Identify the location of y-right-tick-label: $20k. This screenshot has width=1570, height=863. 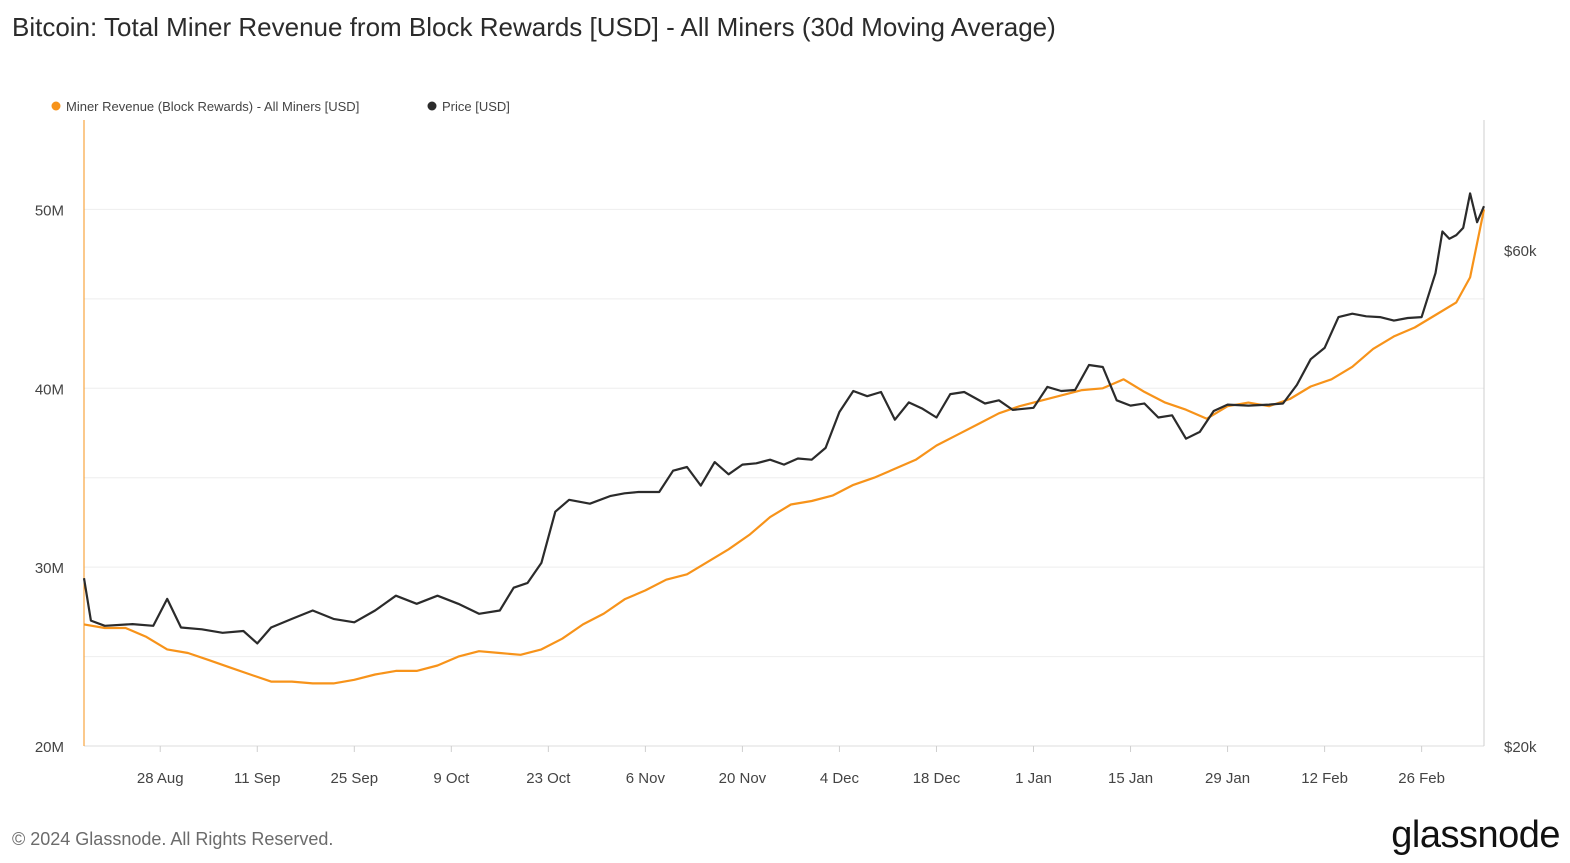
(1520, 747).